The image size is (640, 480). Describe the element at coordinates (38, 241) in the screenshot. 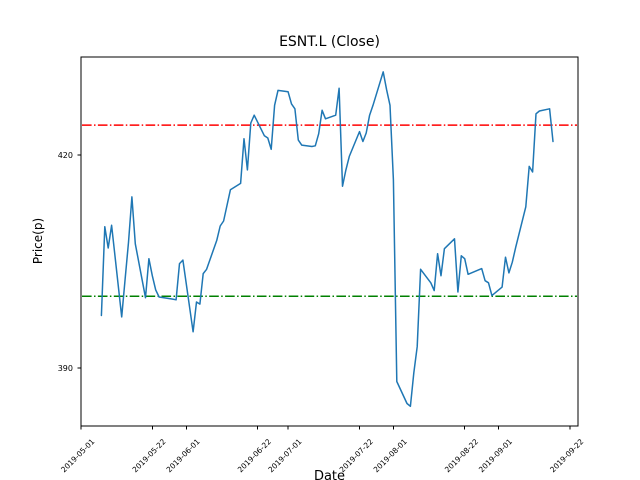

I see `y-axis-label: Price(p)` at that location.